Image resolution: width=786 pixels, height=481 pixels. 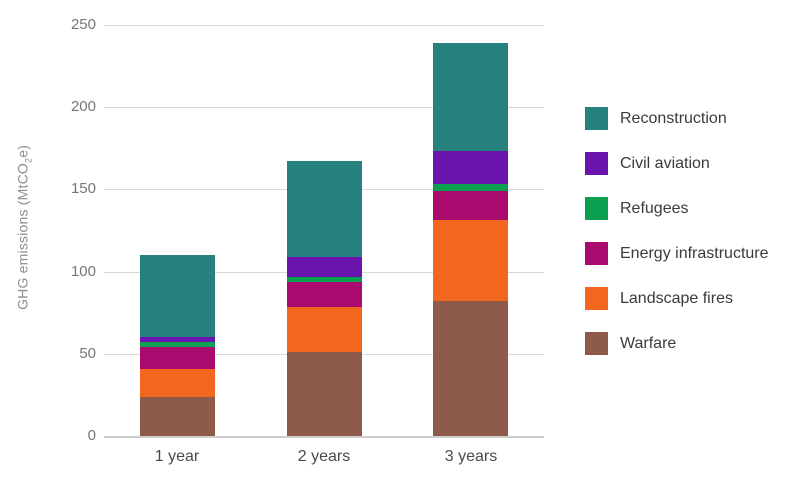 I want to click on x-axis-label: 3 years, so click(x=471, y=456).